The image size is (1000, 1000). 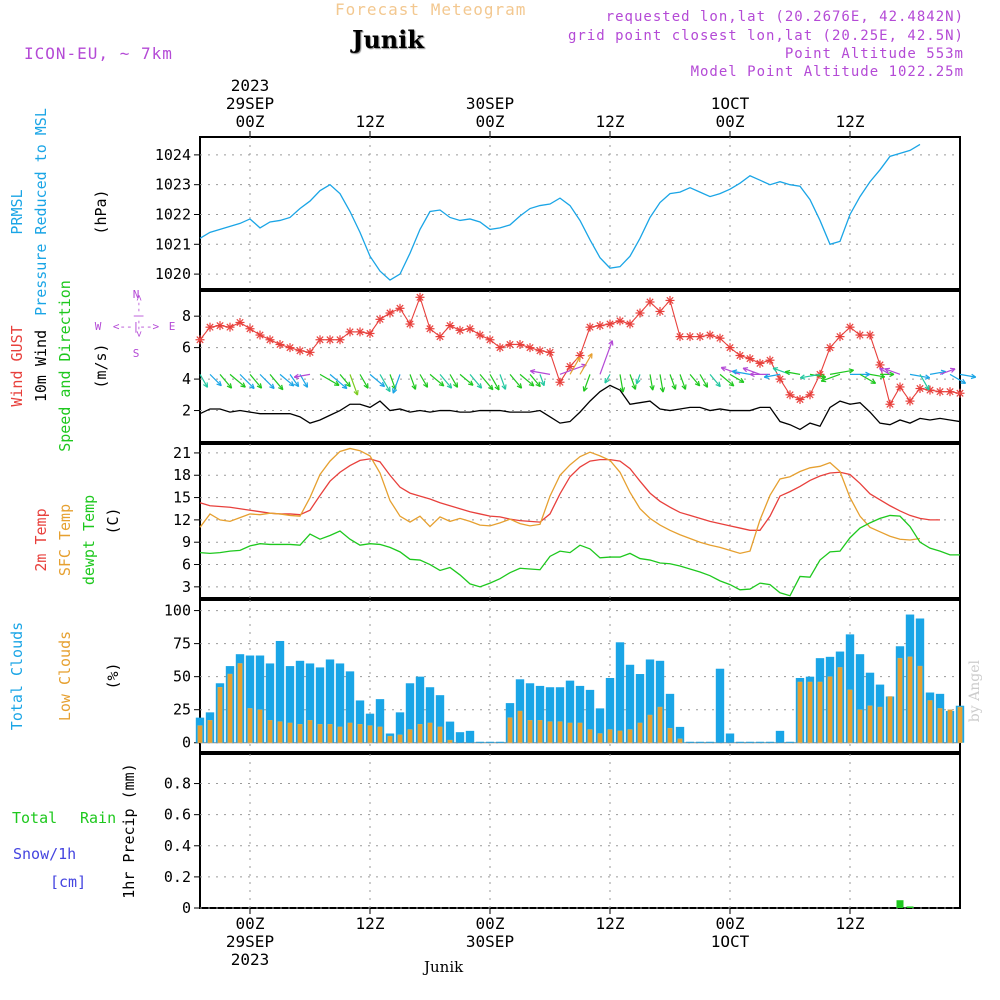 I want to click on precip-axis-label: 1hr Precip (mm), so click(x=129, y=830).